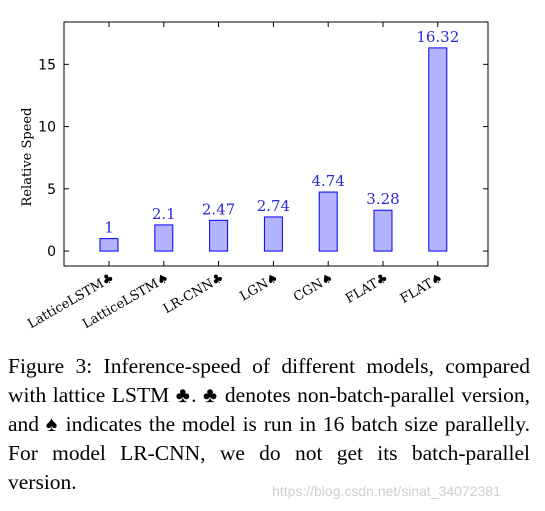  What do you see at coordinates (386, 491) in the screenshot?
I see `watermark: https://blog.csdn.net/sinat_34072381` at bounding box center [386, 491].